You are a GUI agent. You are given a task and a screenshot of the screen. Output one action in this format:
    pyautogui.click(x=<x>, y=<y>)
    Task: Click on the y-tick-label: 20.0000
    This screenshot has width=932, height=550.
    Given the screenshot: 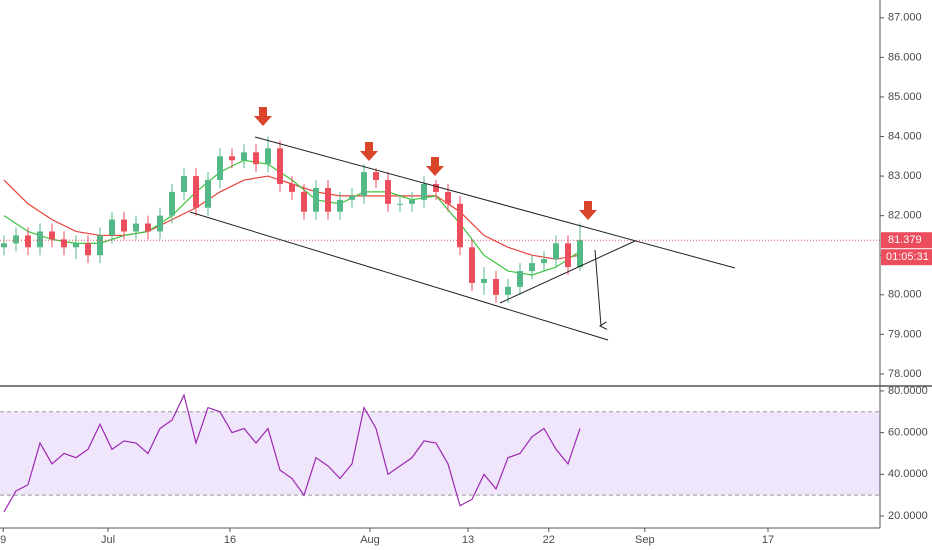 What is the action you would take?
    pyautogui.click(x=908, y=516)
    